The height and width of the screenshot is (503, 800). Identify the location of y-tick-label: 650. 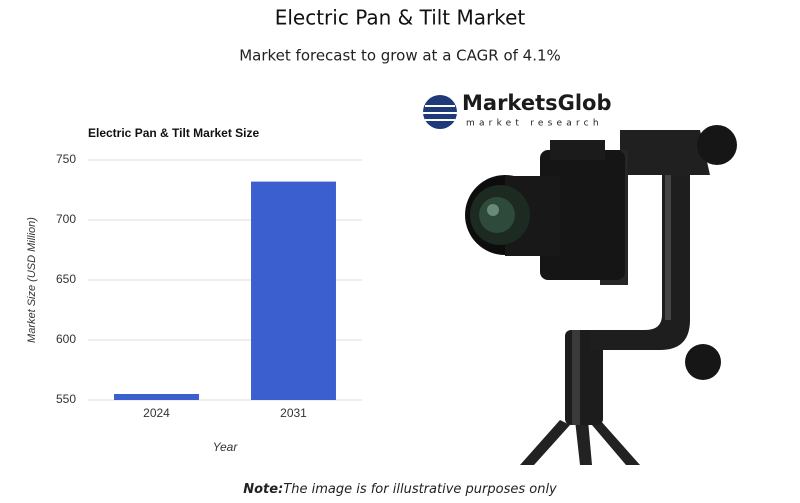
(66, 279).